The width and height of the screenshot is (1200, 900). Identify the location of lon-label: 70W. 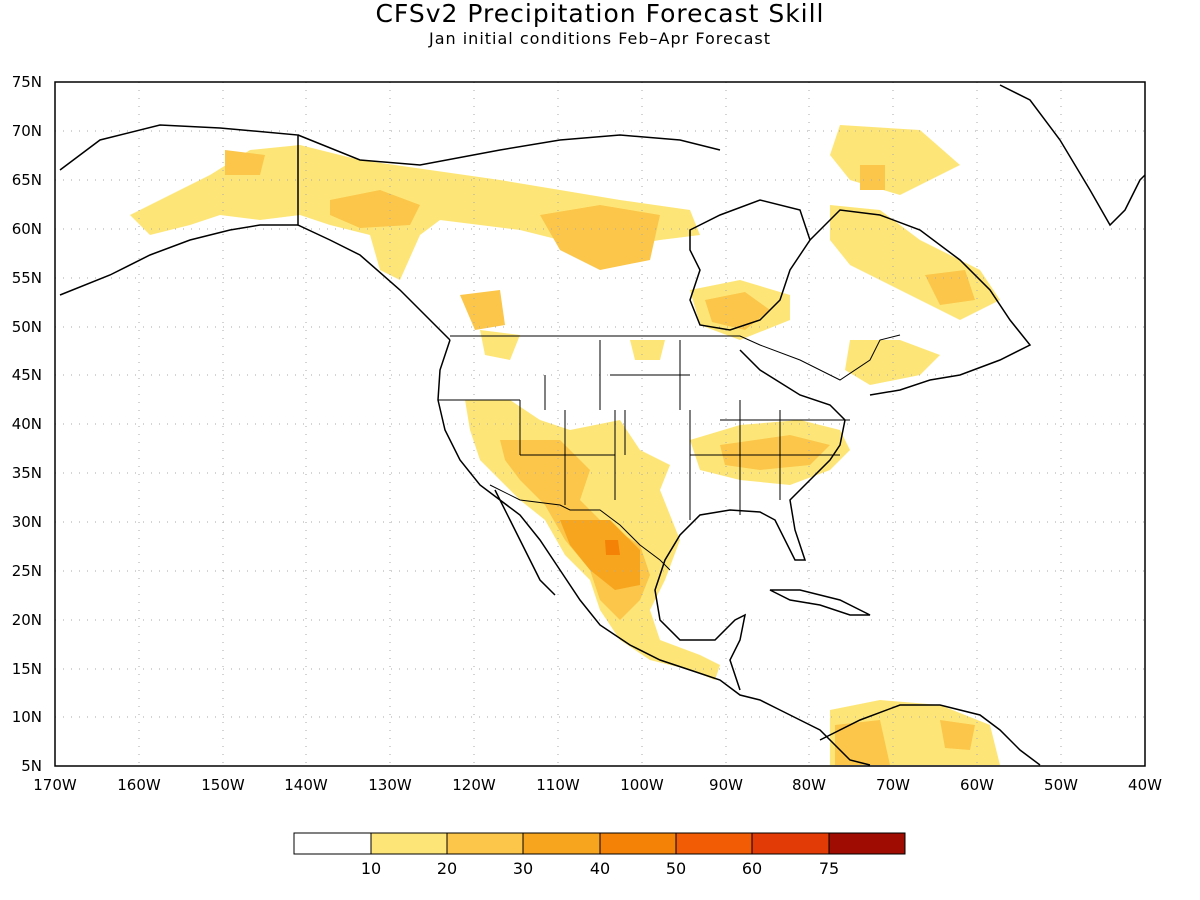
(893, 785).